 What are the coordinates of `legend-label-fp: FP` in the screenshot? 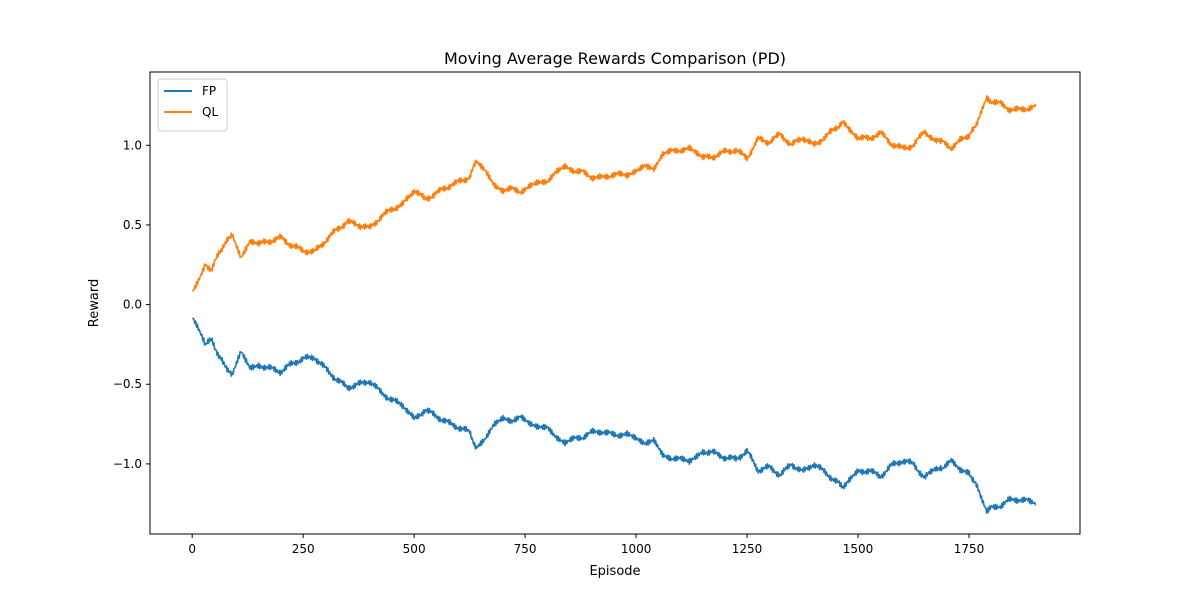 It's located at (209, 91).